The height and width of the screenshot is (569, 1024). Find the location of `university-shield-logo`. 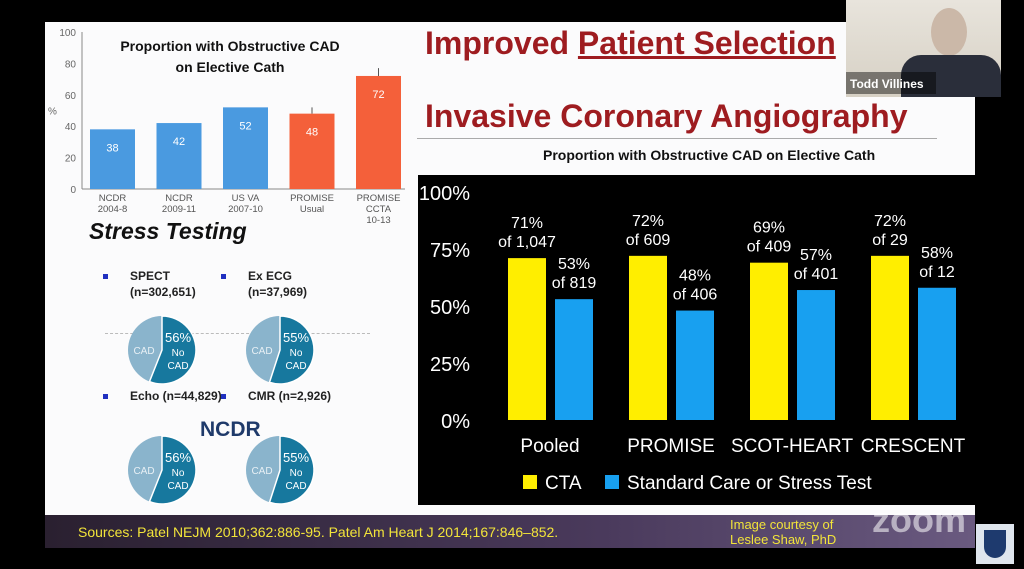

university-shield-logo is located at coordinates (995, 544).